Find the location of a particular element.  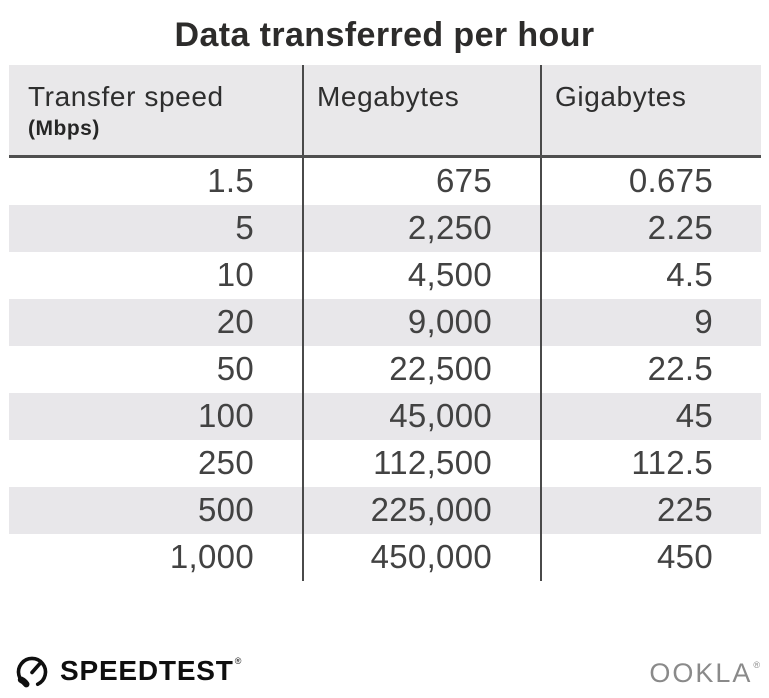

column-header-gigabytes: Gigabytes is located at coordinates (650, 110).